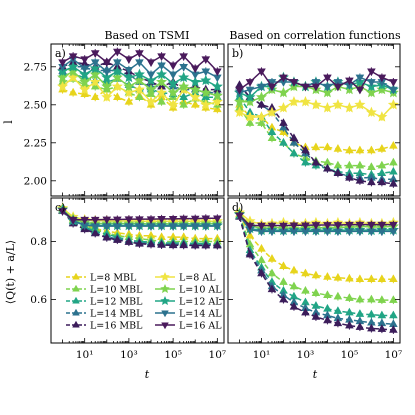 The width and height of the screenshot is (415, 415). Describe the element at coordinates (35, 181) in the screenshot. I see `y-tick-label: 2.00` at that location.